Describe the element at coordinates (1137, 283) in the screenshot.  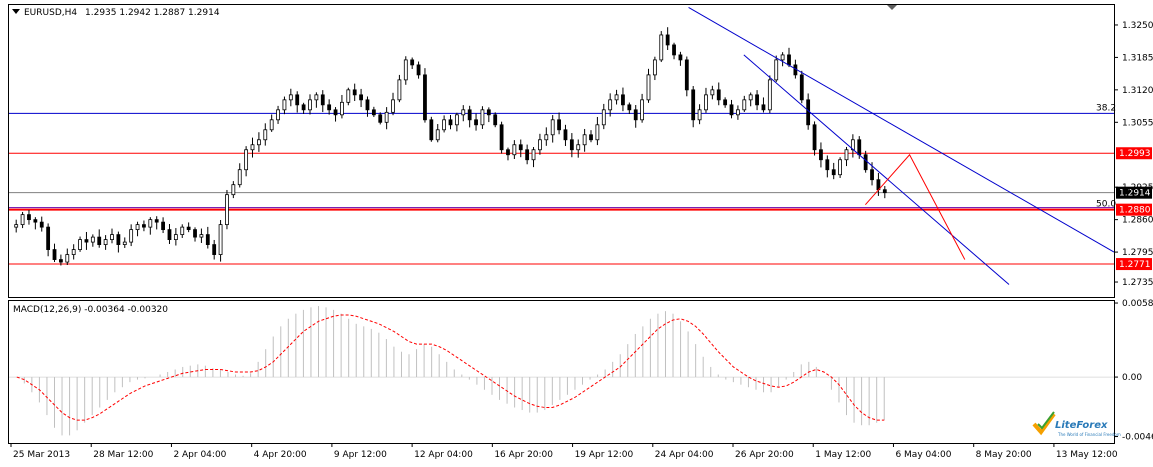
I see `price-tick-label: 1.2735` at that location.